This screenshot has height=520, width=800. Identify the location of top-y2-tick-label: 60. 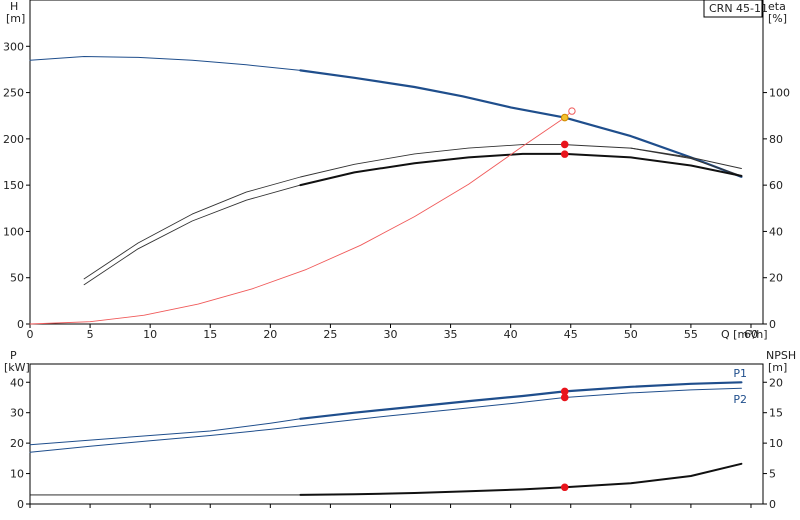
(776, 185).